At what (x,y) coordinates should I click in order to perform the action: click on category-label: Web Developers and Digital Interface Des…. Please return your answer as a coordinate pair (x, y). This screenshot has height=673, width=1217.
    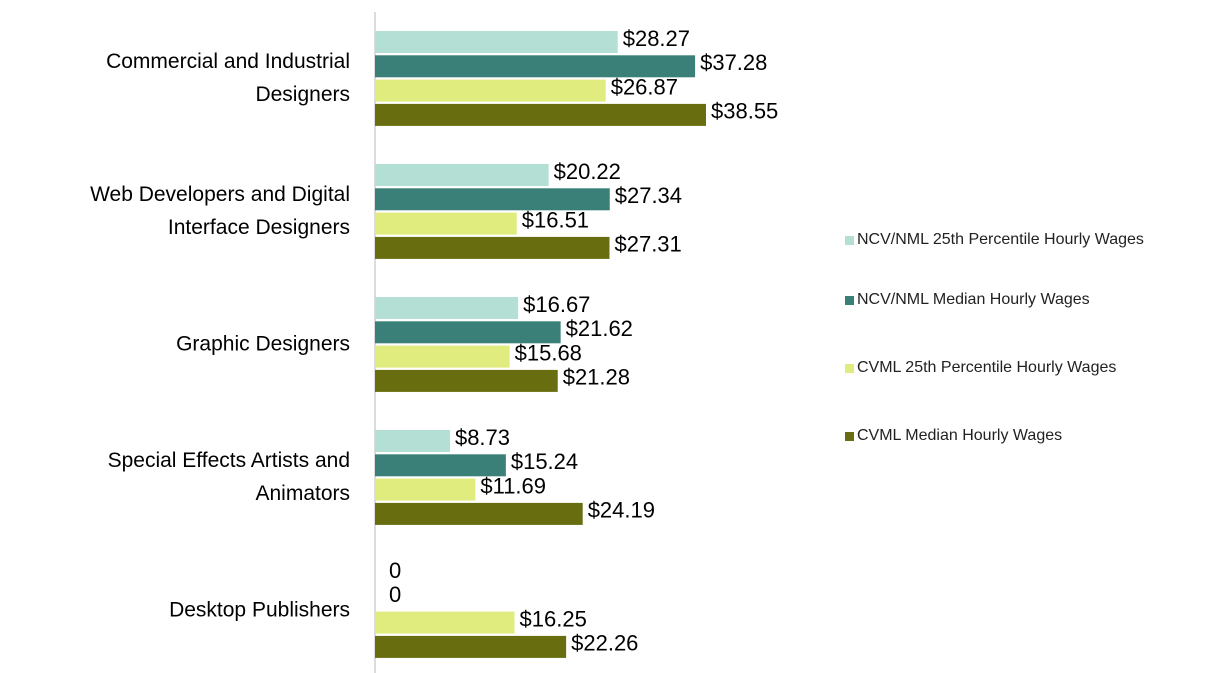
    Looking at the image, I should click on (220, 211).